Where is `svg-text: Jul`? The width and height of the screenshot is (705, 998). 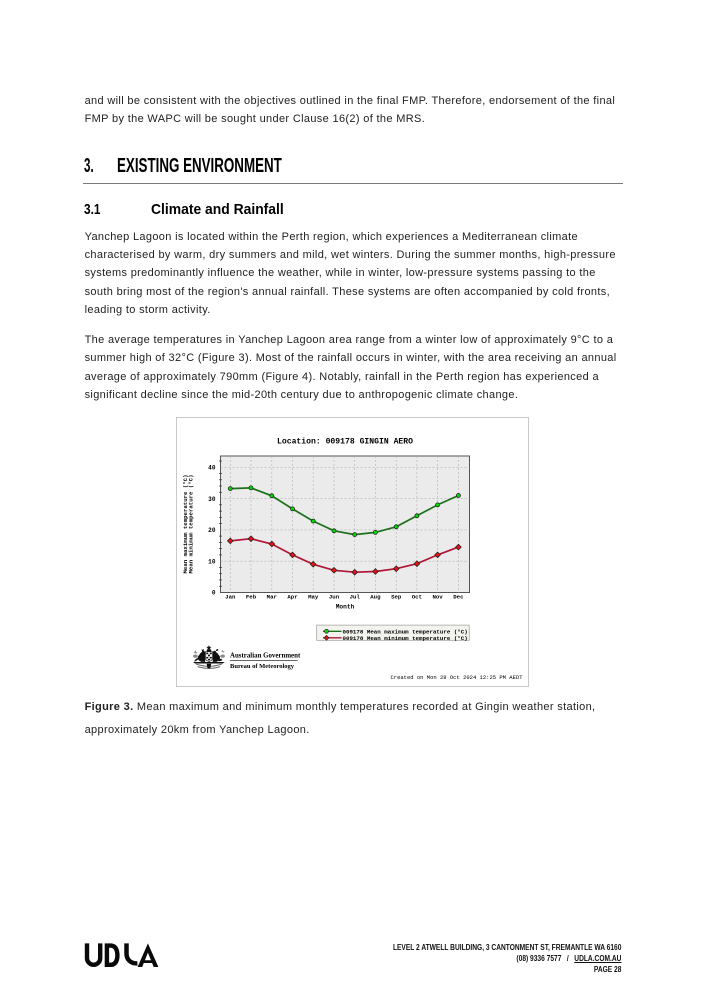 svg-text: Jul is located at coordinates (355, 597).